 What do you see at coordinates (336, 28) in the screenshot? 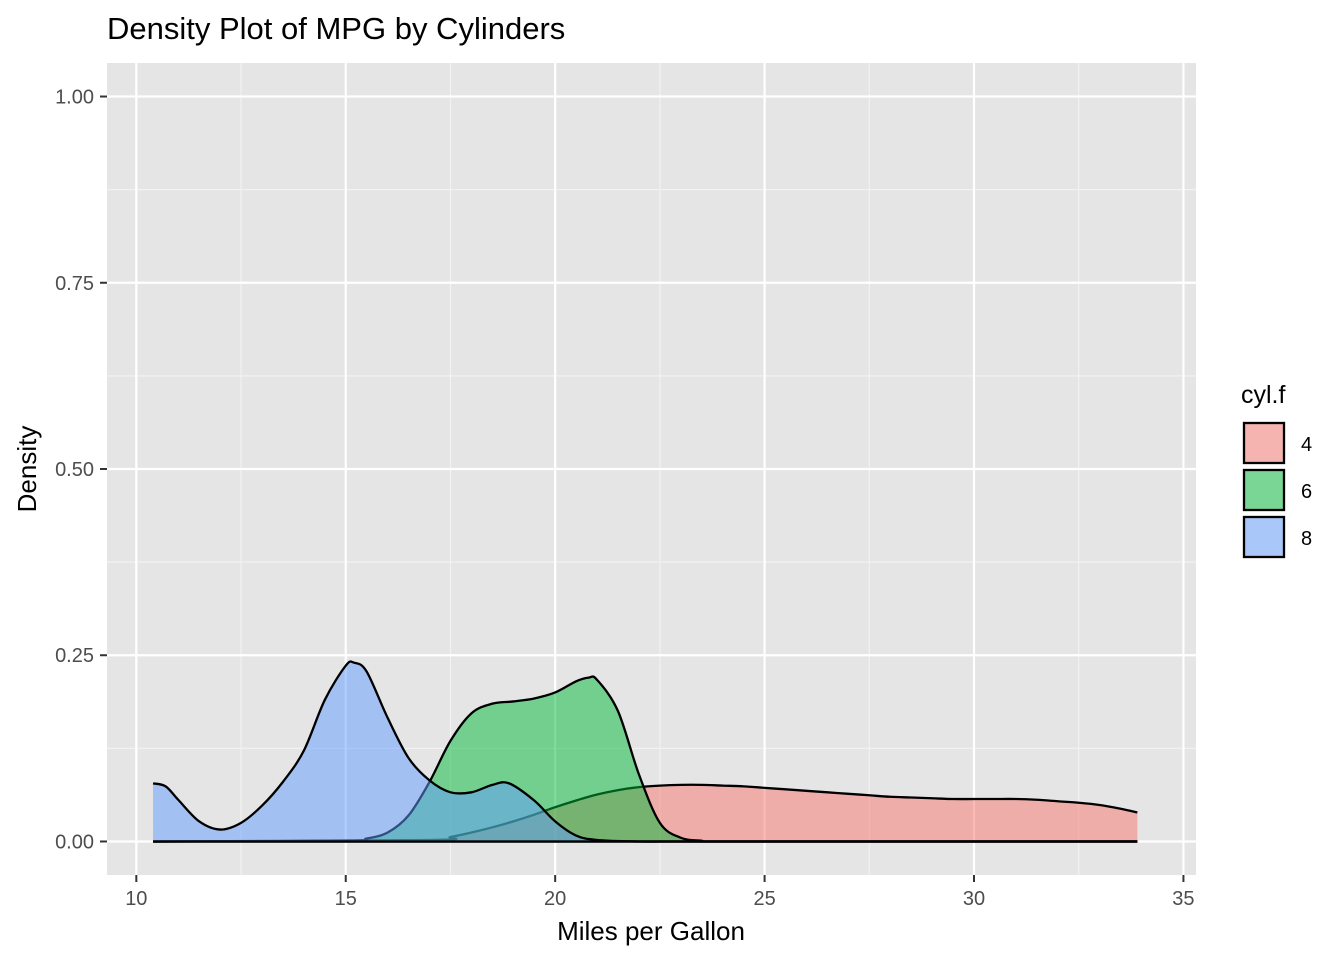
I see `chart-title: Density Plot of MPG by Cylinders` at bounding box center [336, 28].